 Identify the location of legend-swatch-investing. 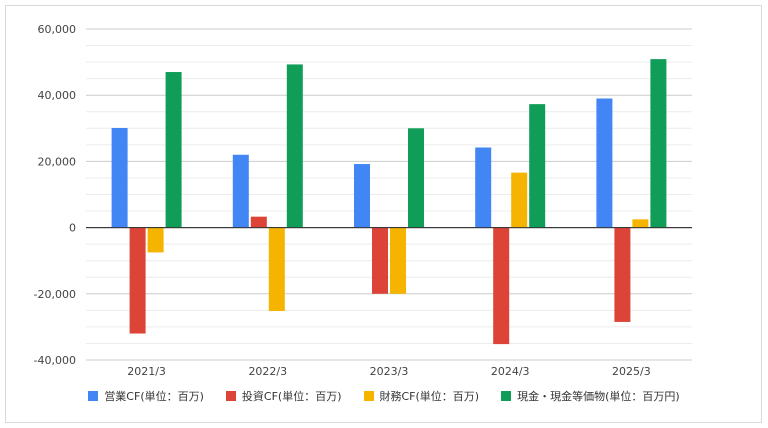
(230, 396).